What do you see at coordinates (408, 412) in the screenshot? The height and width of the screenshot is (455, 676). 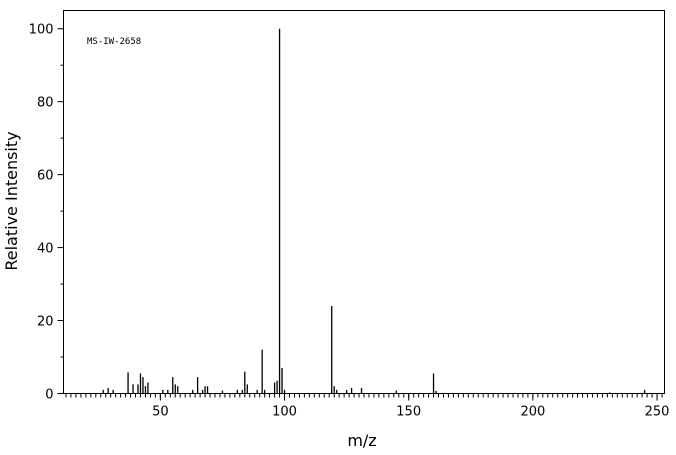 I see `x-tick-label: 150` at bounding box center [408, 412].